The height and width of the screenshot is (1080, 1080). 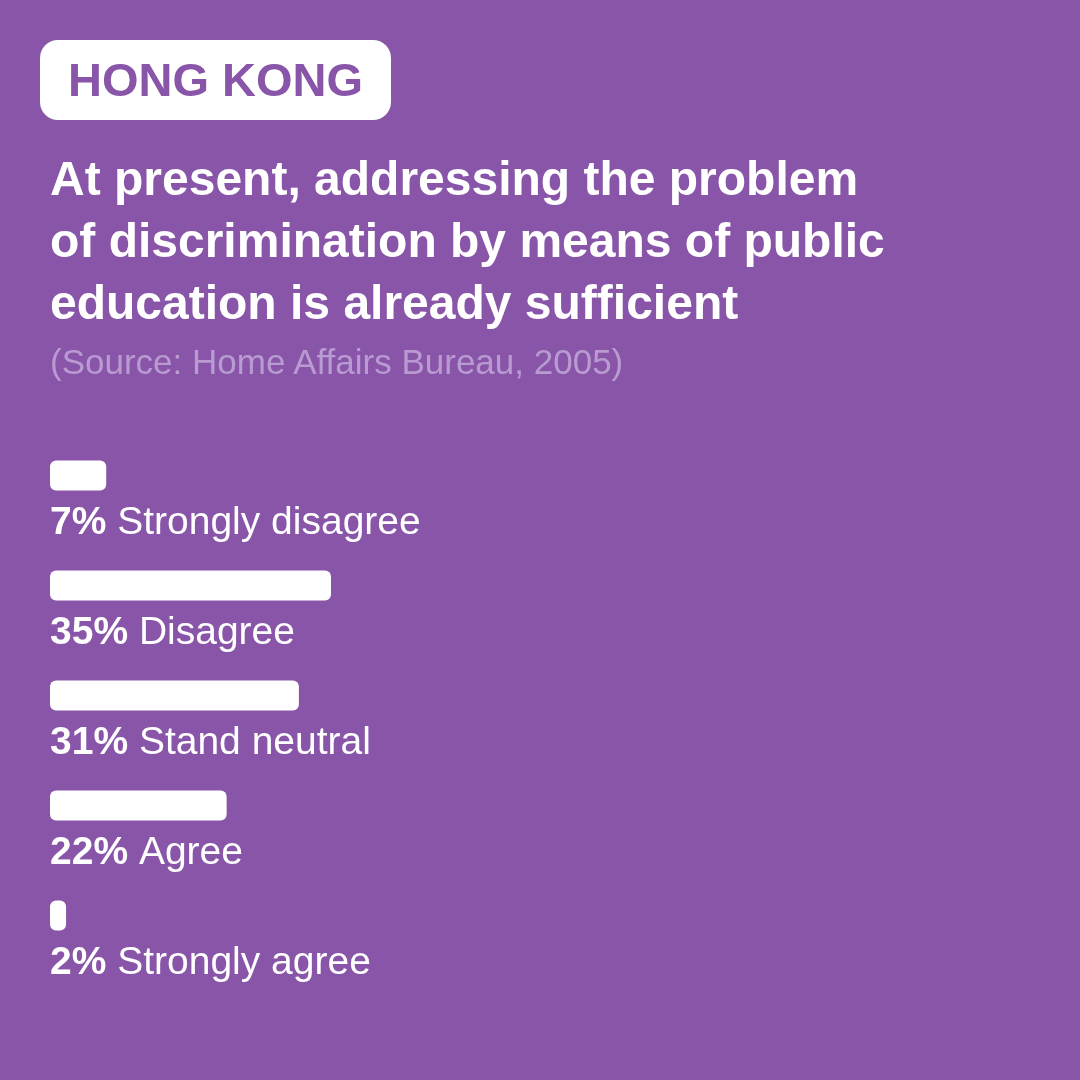 I want to click on y-tick-label: Stand neutral, so click(x=254, y=740).